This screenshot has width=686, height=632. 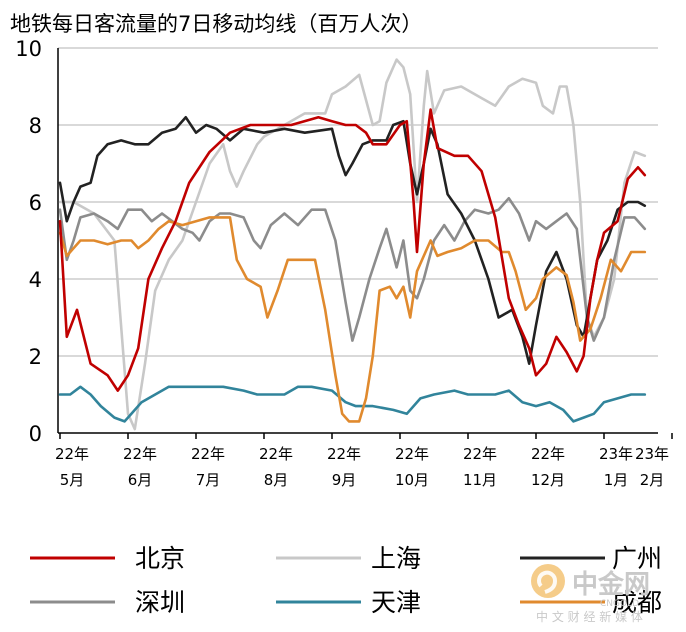 I want to click on legend-label: 上海, so click(x=396, y=558).